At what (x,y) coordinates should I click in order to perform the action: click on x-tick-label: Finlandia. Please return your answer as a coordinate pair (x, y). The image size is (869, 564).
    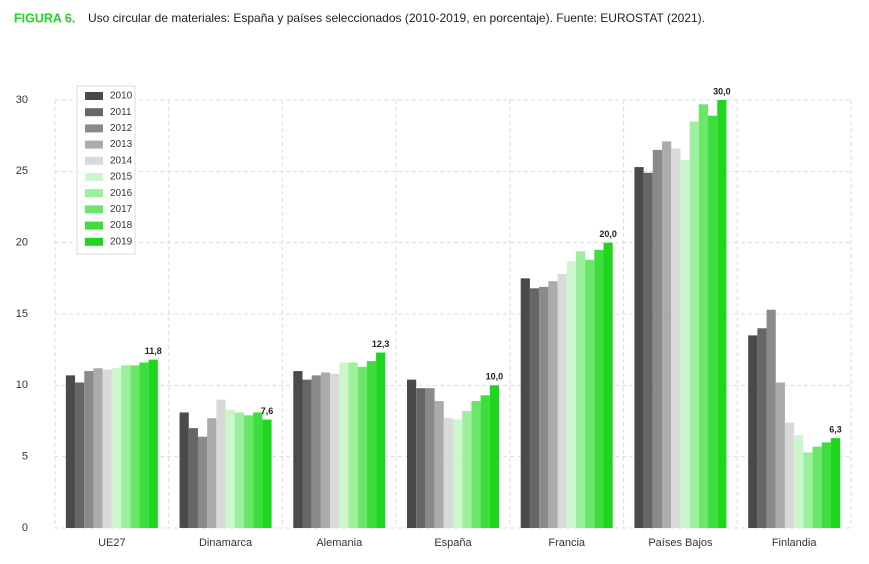
    Looking at the image, I should click on (795, 543).